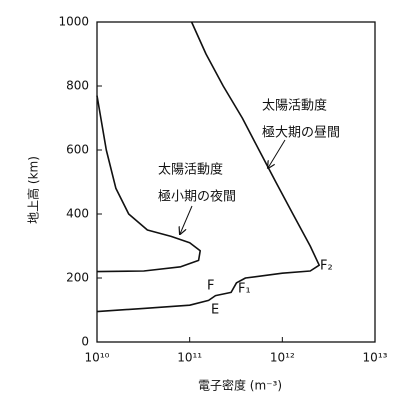  Describe the element at coordinates (33, 190) in the screenshot. I see `y-axis-title: 地上高 (km)` at that location.